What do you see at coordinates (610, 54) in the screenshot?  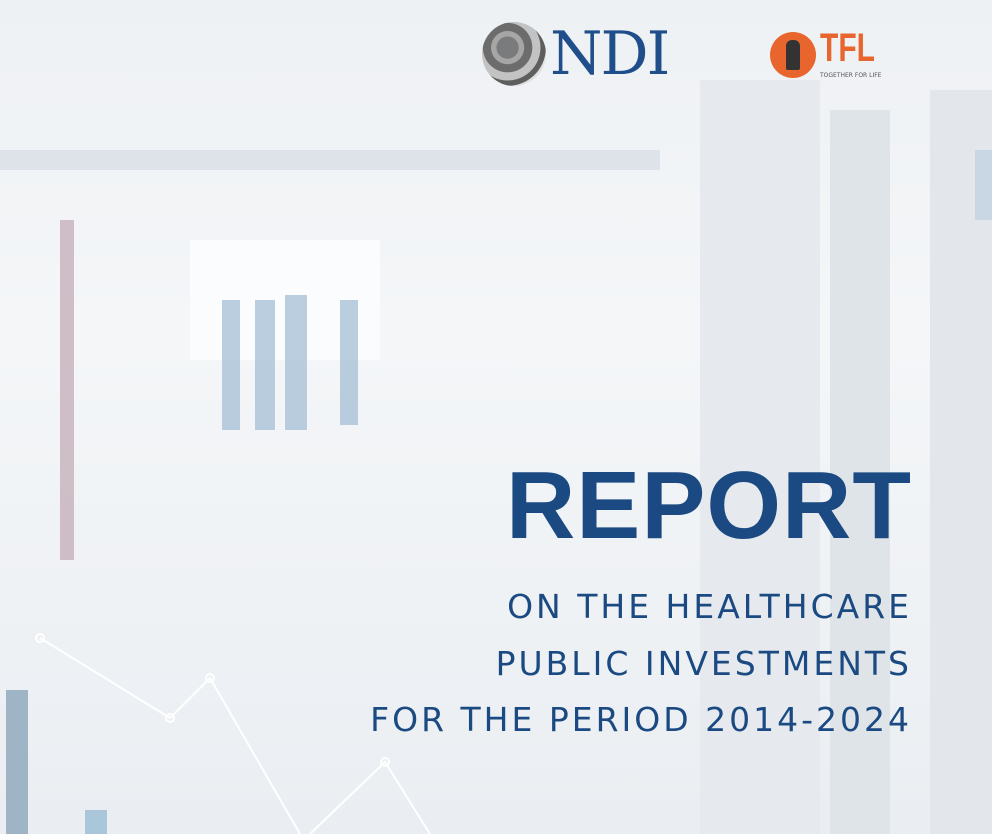 I see `ndi-logo-text: NDI` at bounding box center [610, 54].